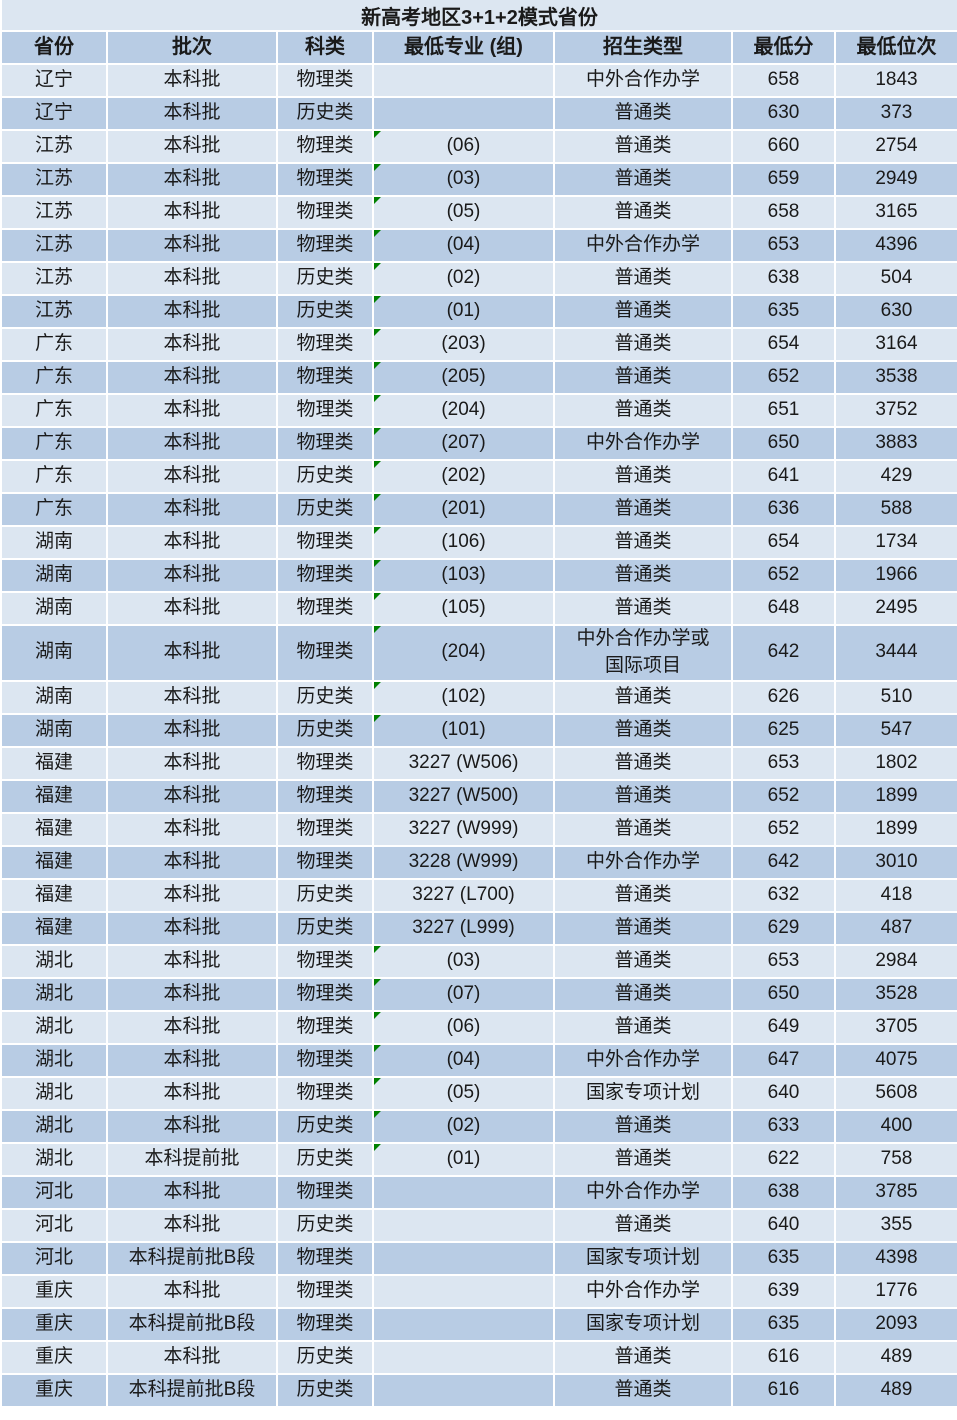  I want to click on cell-text: (06), so click(463, 146).